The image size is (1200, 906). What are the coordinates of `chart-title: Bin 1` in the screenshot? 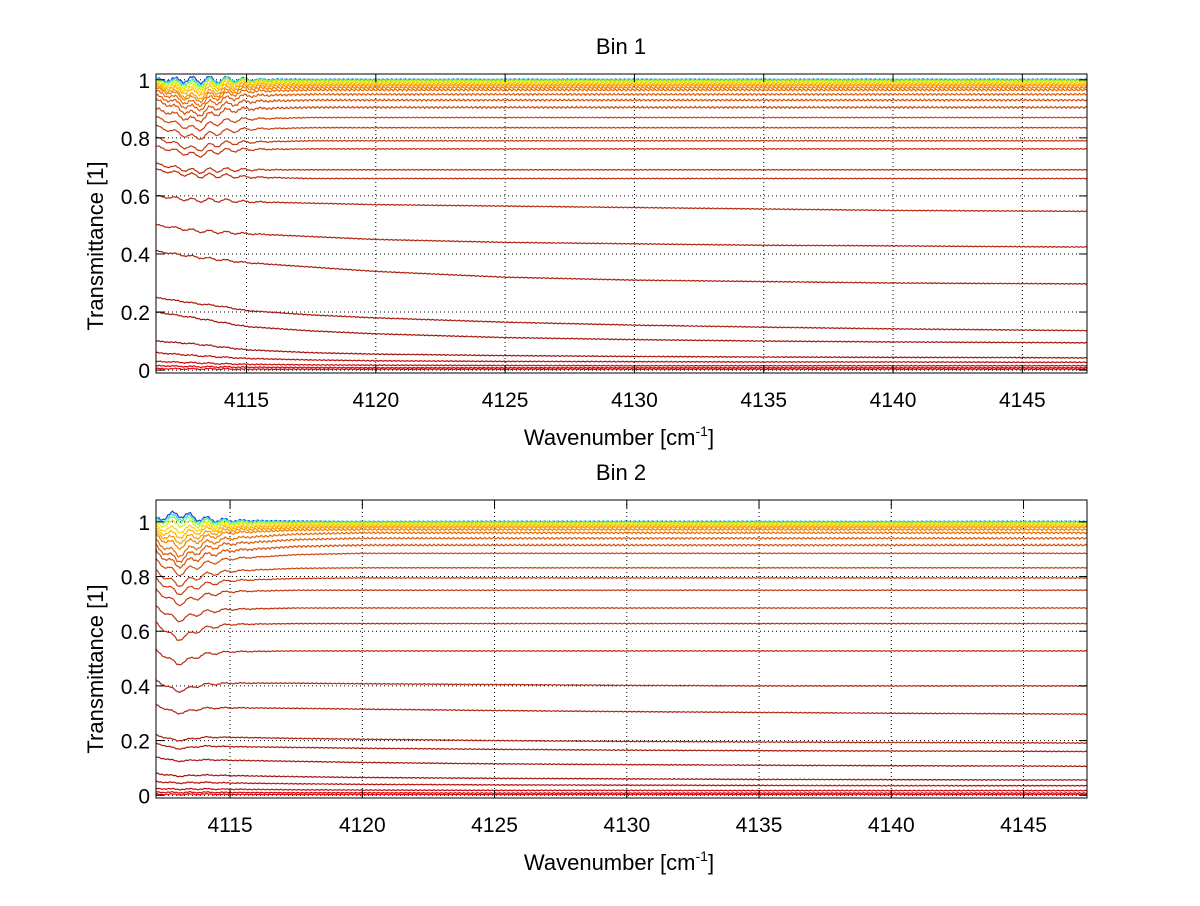 It's located at (621, 46).